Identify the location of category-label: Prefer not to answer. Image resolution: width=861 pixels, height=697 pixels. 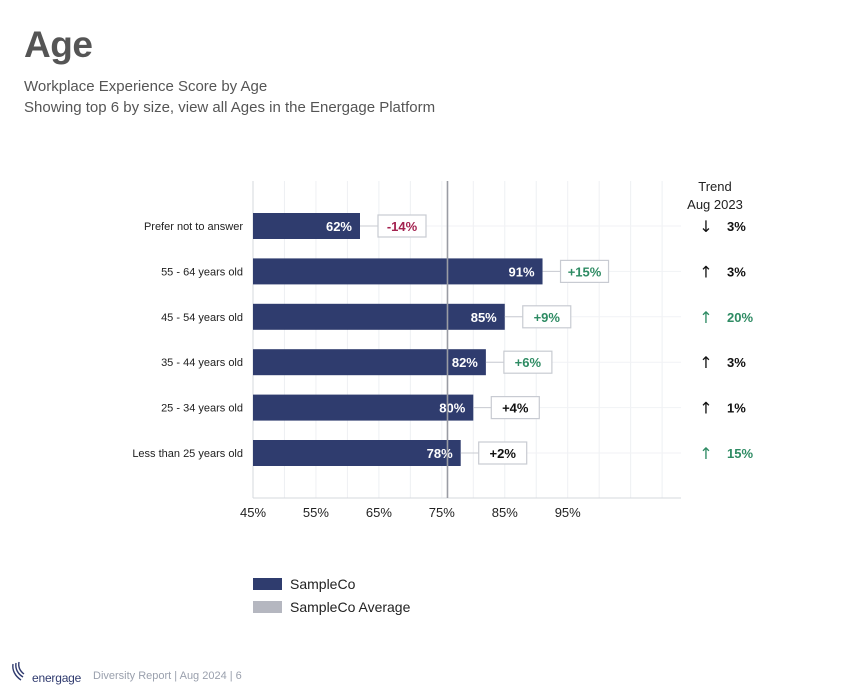
(193, 227).